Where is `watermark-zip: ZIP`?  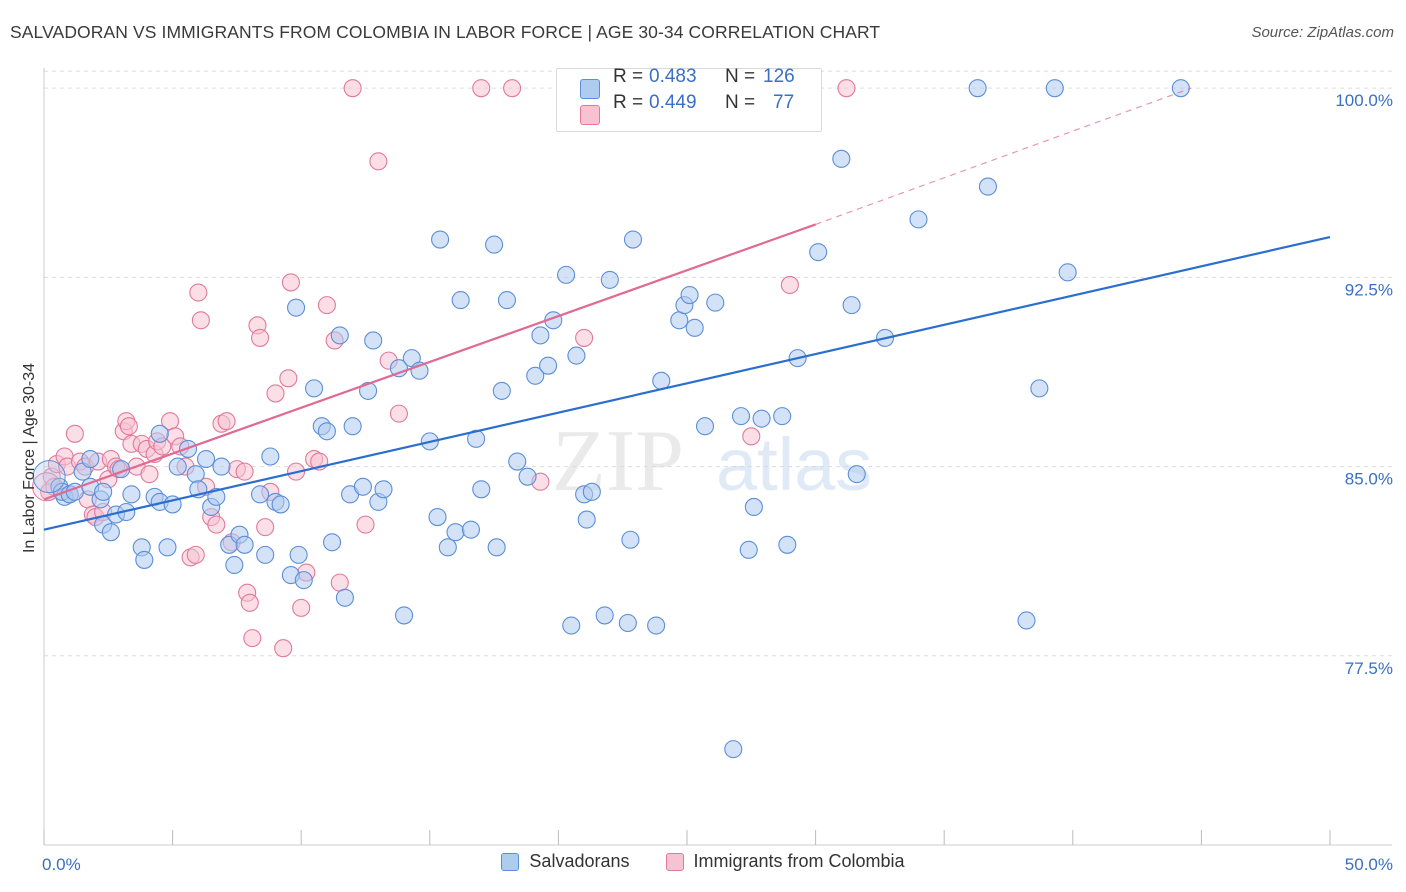
watermark-zip: ZIP is located at coordinates (618, 461).